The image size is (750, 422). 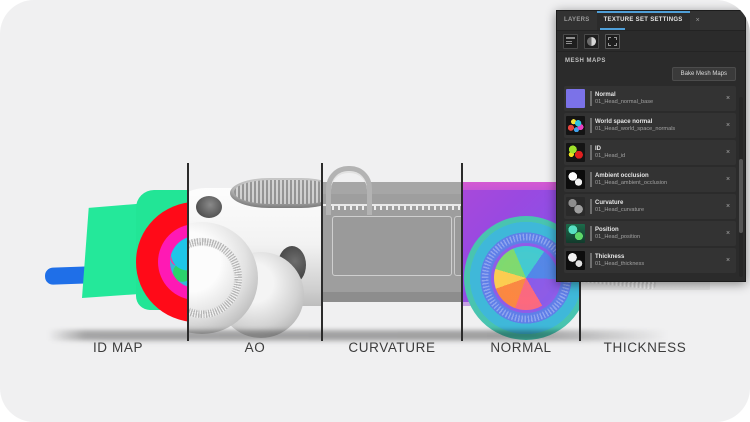 I want to click on car-duct-ao, so click(x=209, y=207).